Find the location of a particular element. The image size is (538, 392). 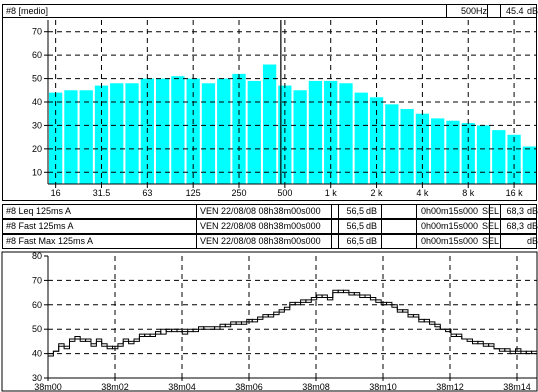

spectrum-y-tick-label: 60 is located at coordinates (37, 55).